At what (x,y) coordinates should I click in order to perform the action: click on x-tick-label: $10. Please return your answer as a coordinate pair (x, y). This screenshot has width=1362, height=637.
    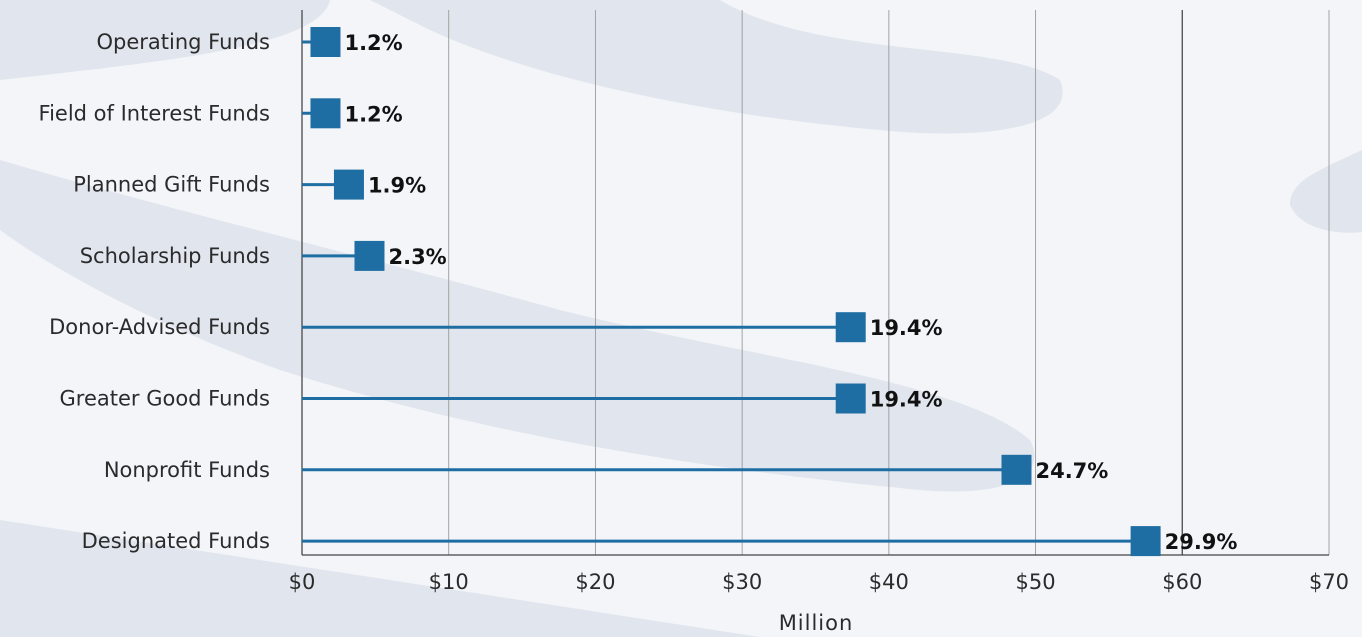
    Looking at the image, I should click on (449, 582).